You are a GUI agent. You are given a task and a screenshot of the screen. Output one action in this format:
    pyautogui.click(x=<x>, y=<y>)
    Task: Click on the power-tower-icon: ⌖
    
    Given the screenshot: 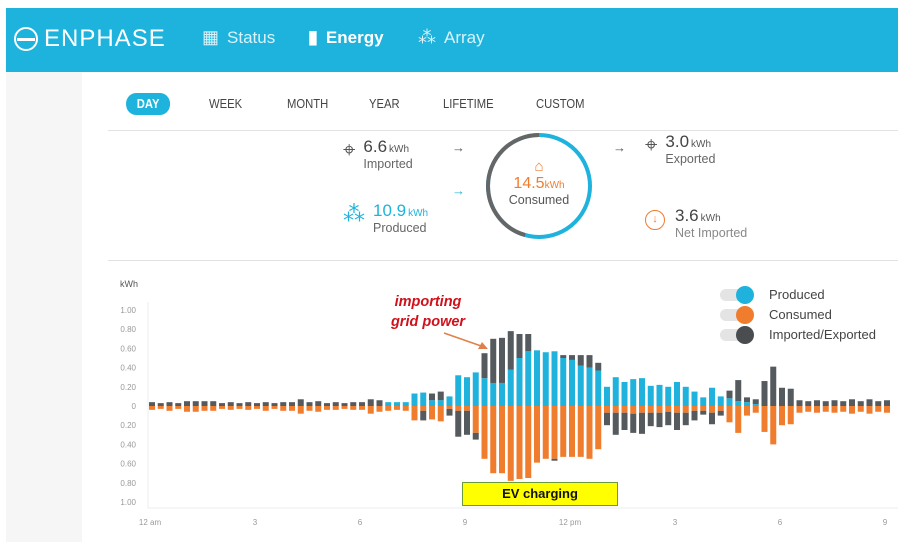 What is the action you would take?
    pyautogui.click(x=651, y=144)
    